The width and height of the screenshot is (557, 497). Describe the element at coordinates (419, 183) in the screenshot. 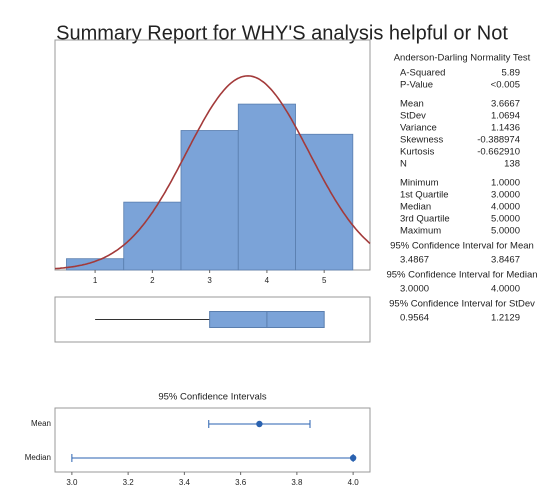

I see `stat-label: Minimum` at that location.